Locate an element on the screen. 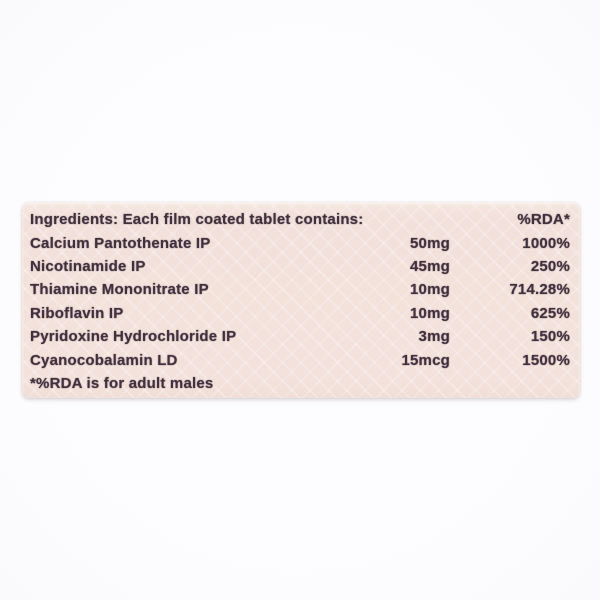  ingredient-name: Nicotinamide IP is located at coordinates (88, 266).